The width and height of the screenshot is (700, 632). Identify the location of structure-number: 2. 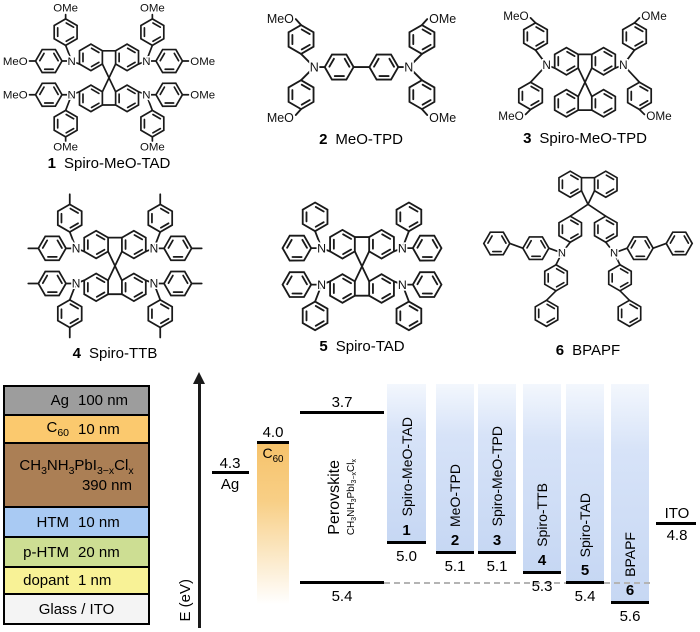
(323, 140).